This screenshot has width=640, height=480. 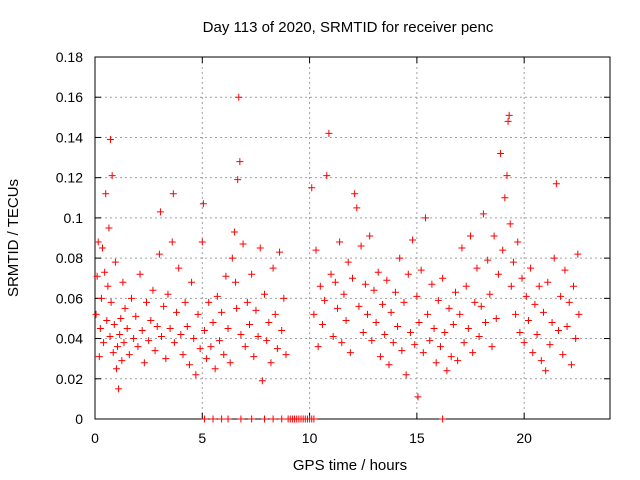 What do you see at coordinates (69, 298) in the screenshot?
I see `y-tick-label: 0.06` at bounding box center [69, 298].